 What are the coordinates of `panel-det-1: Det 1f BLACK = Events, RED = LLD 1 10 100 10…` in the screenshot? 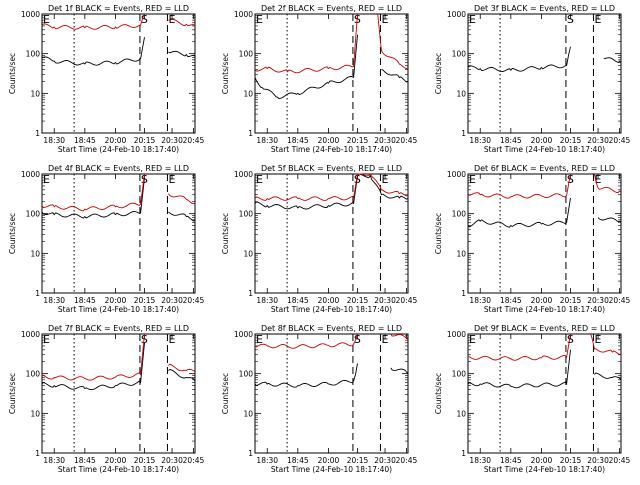 It's located at (106, 79).